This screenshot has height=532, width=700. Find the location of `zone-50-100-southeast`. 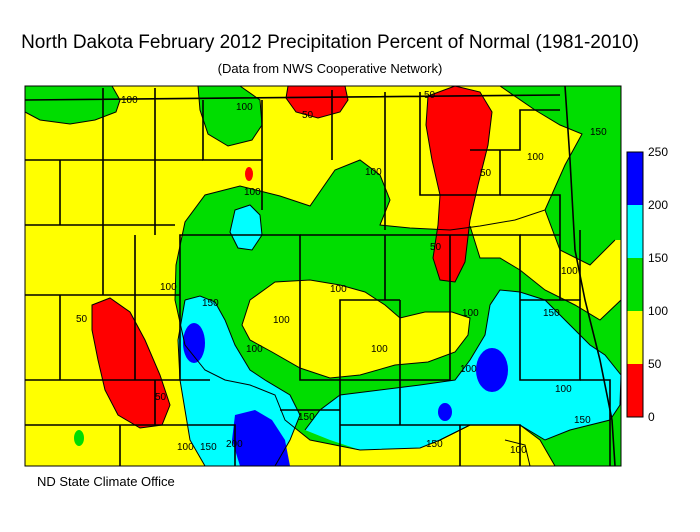

zone-50-100-southeast is located at coordinates (515, 453).